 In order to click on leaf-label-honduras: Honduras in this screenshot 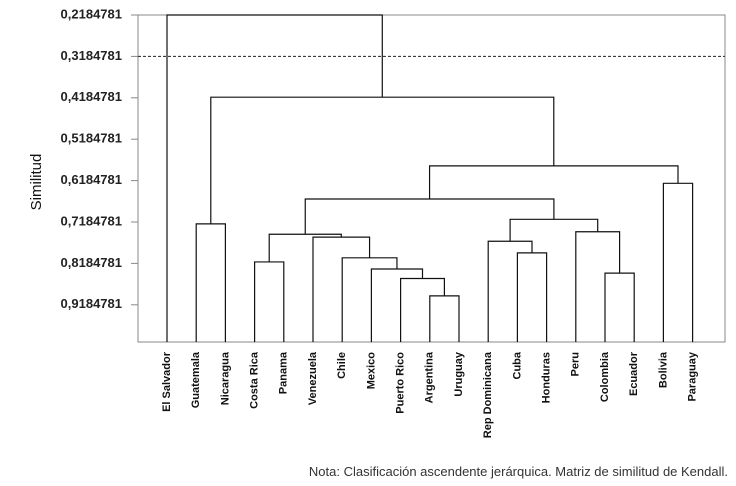, I will do `click(547, 377)`.